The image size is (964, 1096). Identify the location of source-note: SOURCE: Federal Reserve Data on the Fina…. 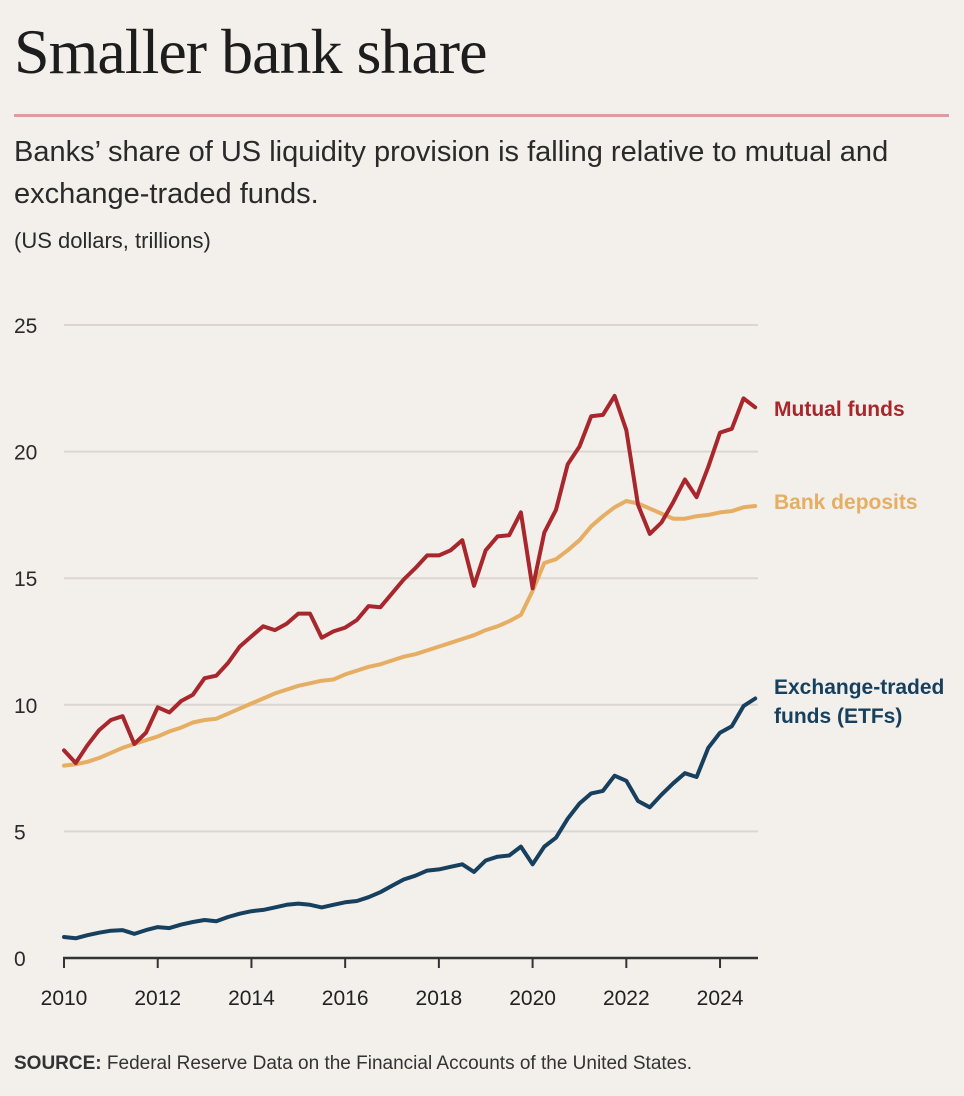
(353, 1064).